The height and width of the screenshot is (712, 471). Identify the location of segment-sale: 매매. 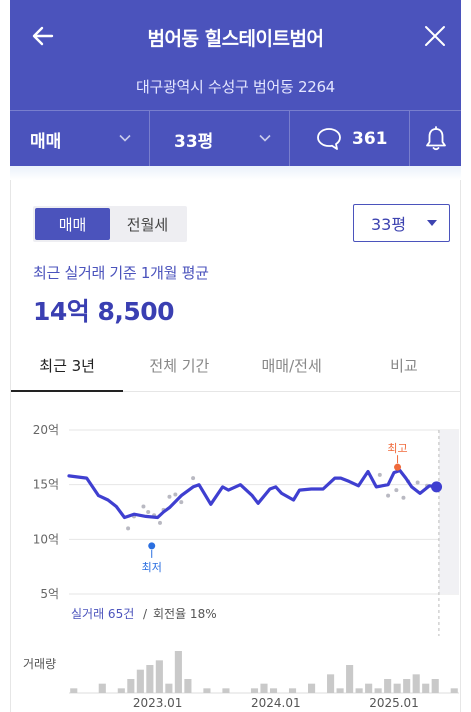
(72, 224).